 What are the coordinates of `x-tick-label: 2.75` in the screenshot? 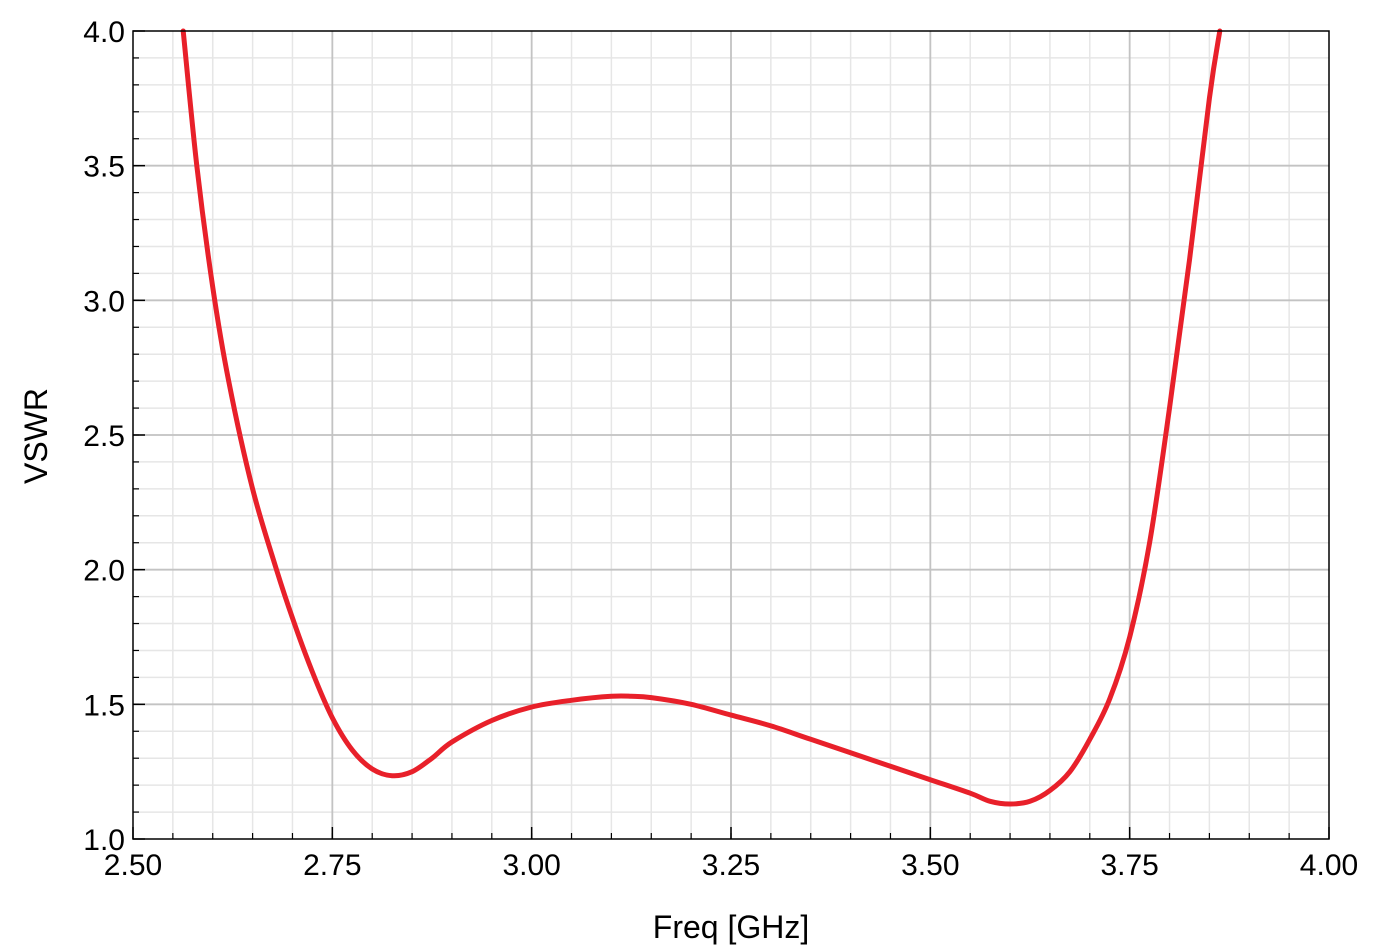 It's located at (332, 865).